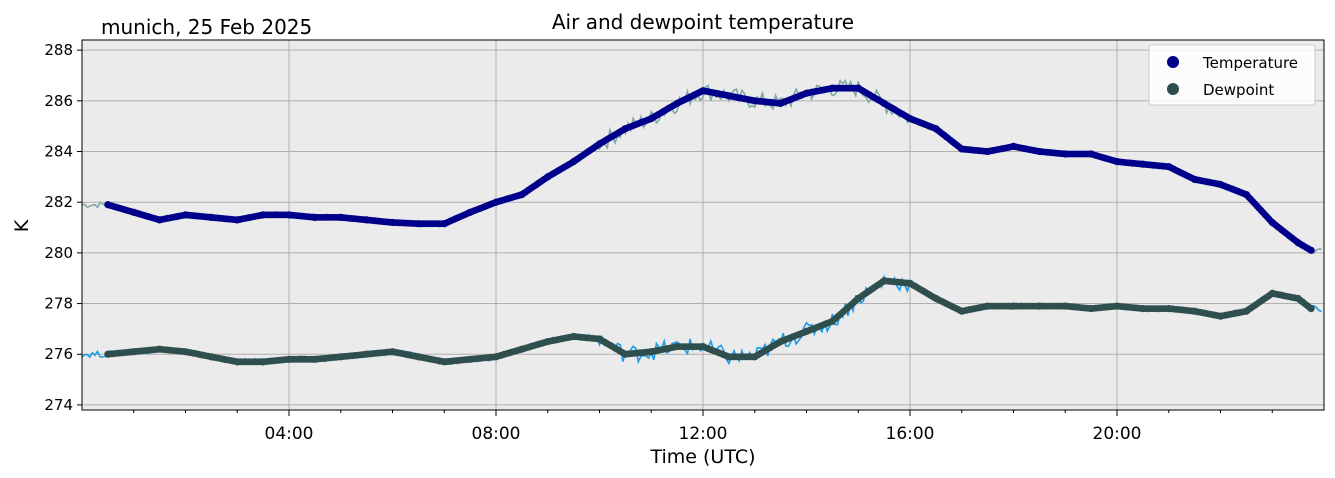 This screenshot has height=478, width=1335. Describe the element at coordinates (496, 434) in the screenshot. I see `x-tick-label: 08:00` at that location.